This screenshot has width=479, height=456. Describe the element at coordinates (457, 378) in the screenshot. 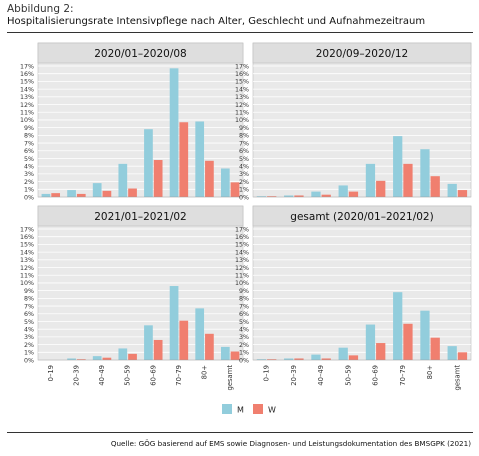

I see `x-tick-label: gesamt` at that location.